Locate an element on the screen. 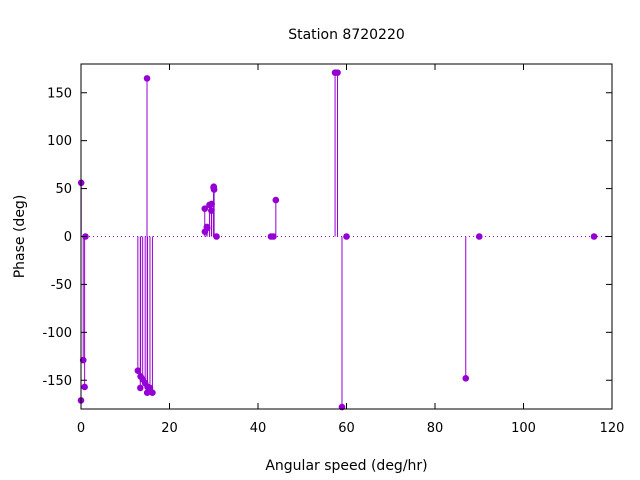 Image resolution: width=640 pixels, height=480 pixels. y-tick-label: 150 is located at coordinates (59, 93).